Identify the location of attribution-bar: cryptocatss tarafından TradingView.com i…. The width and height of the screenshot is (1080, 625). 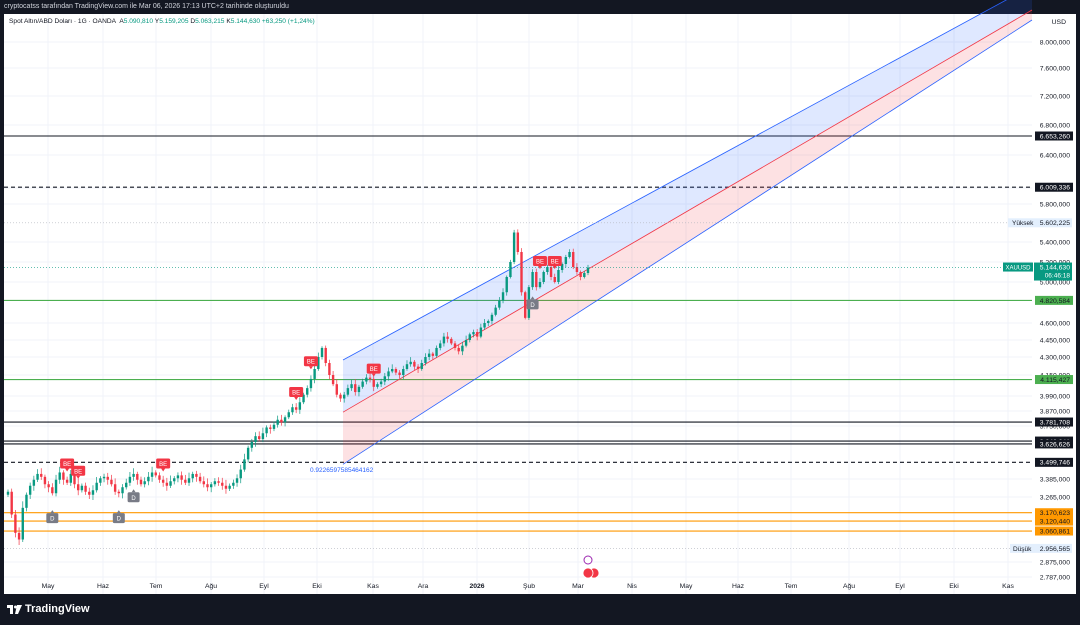
(540, 7).